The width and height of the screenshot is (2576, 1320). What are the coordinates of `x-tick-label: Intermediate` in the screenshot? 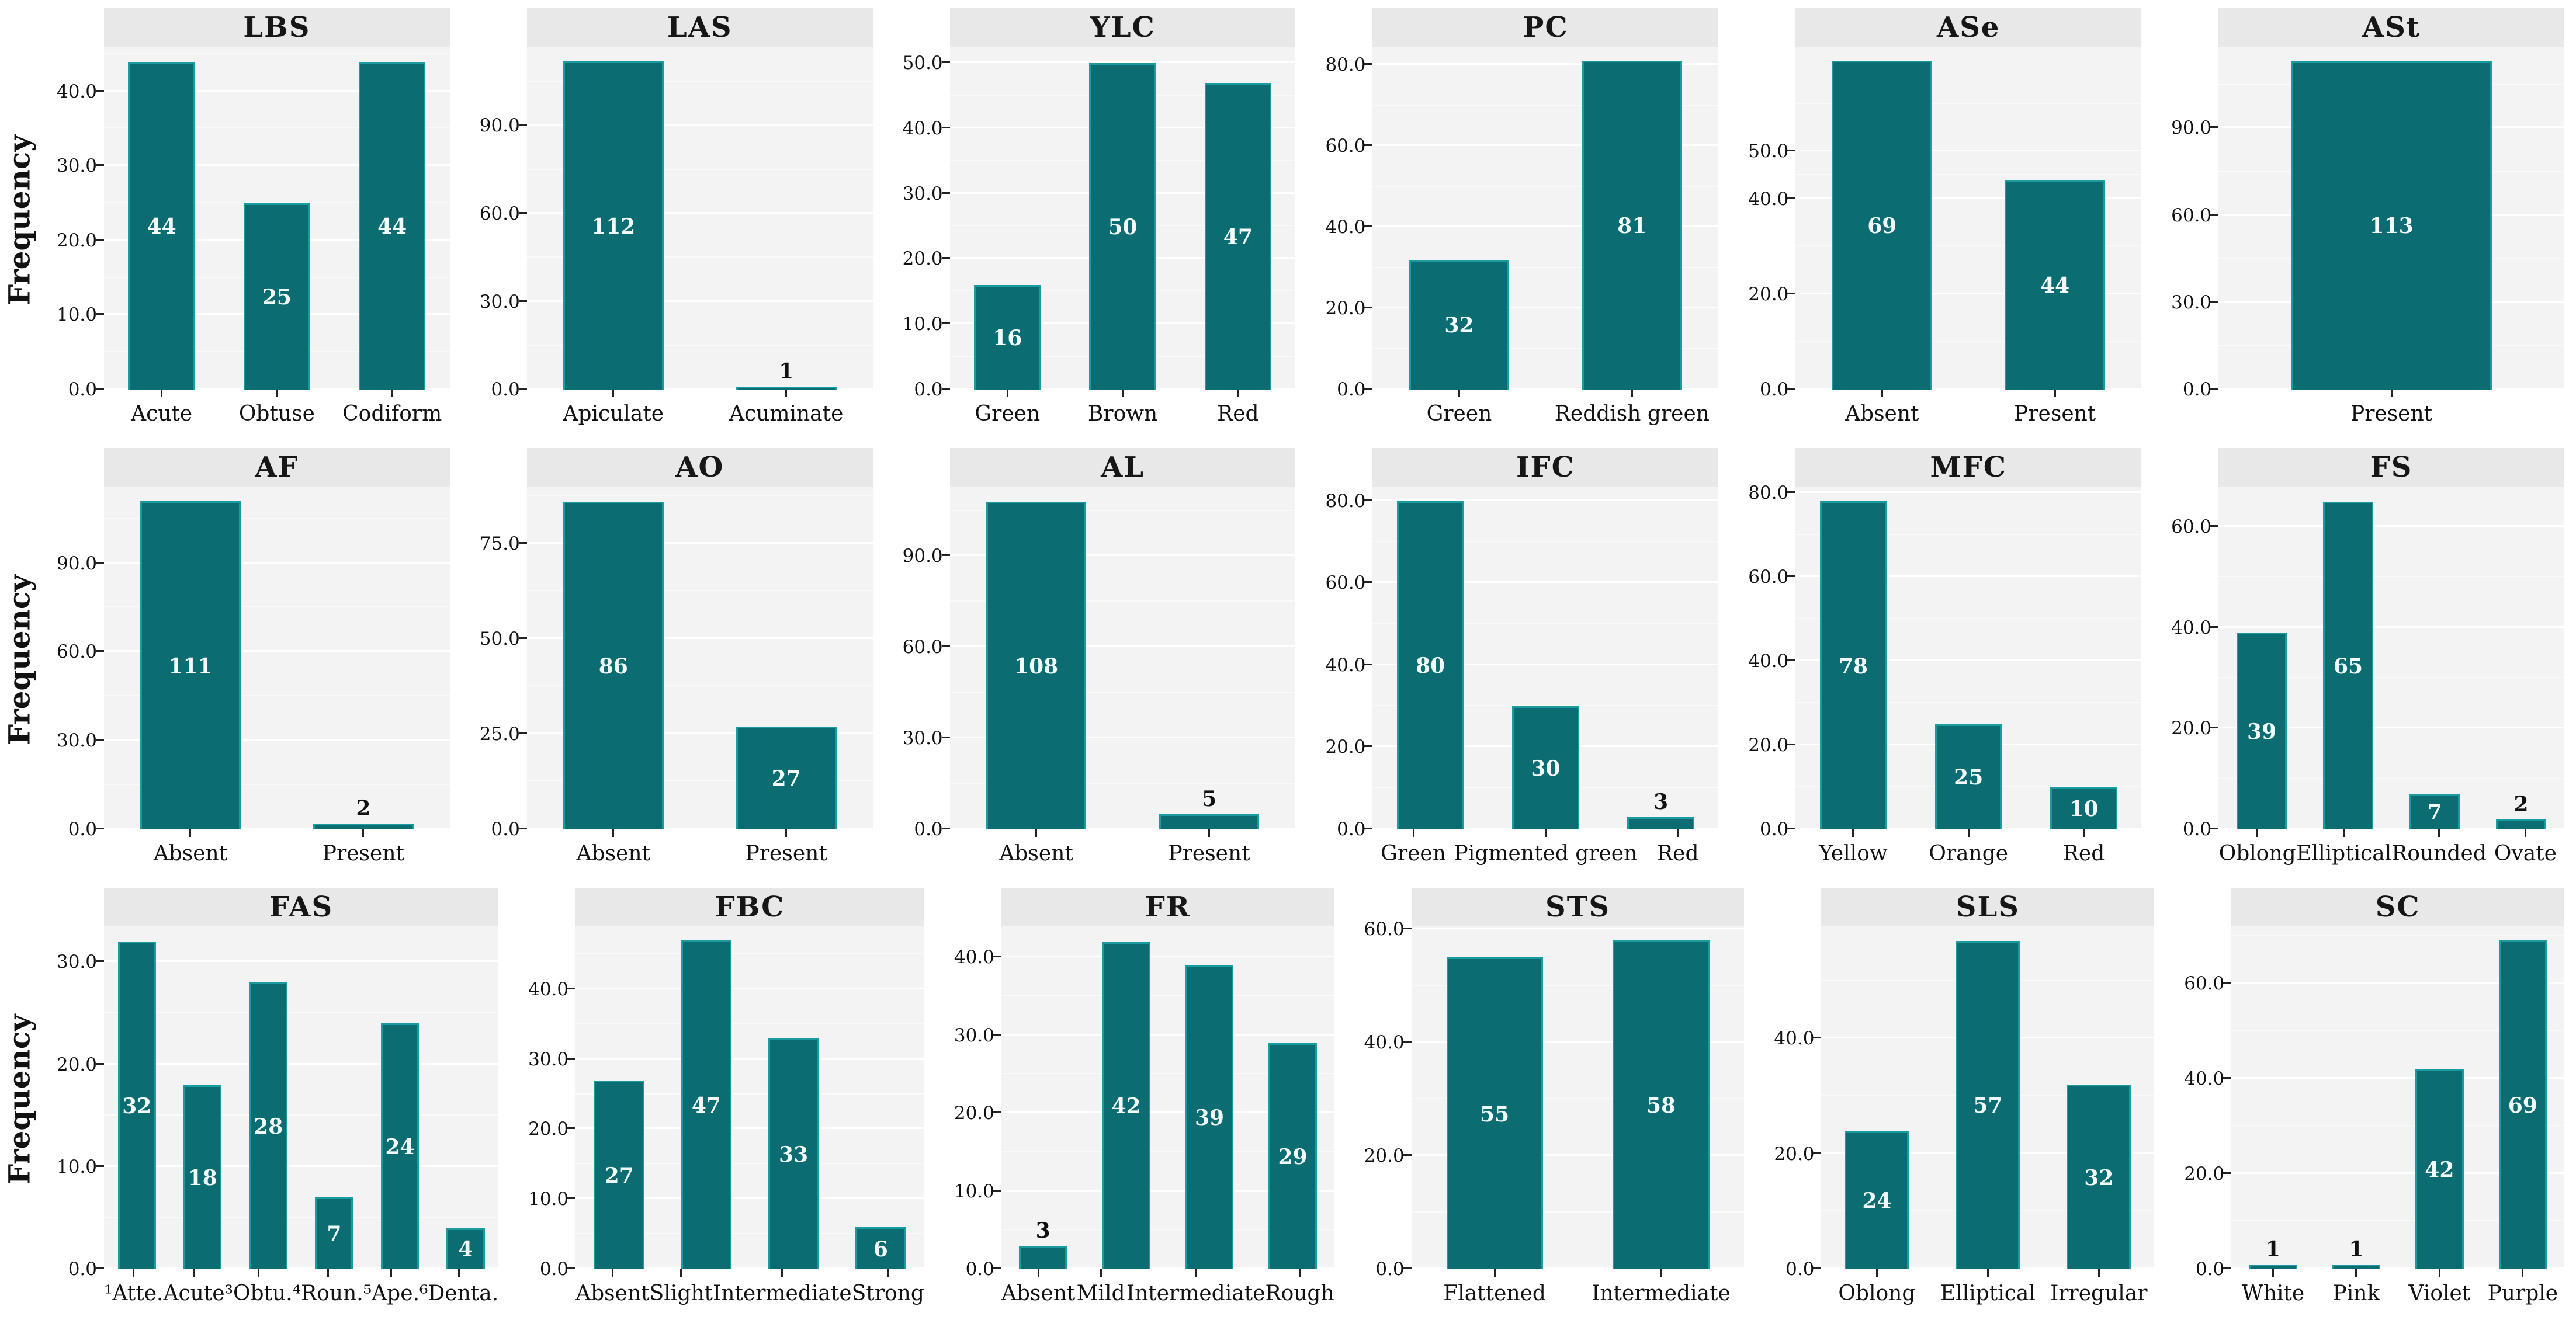 It's located at (1662, 1293).